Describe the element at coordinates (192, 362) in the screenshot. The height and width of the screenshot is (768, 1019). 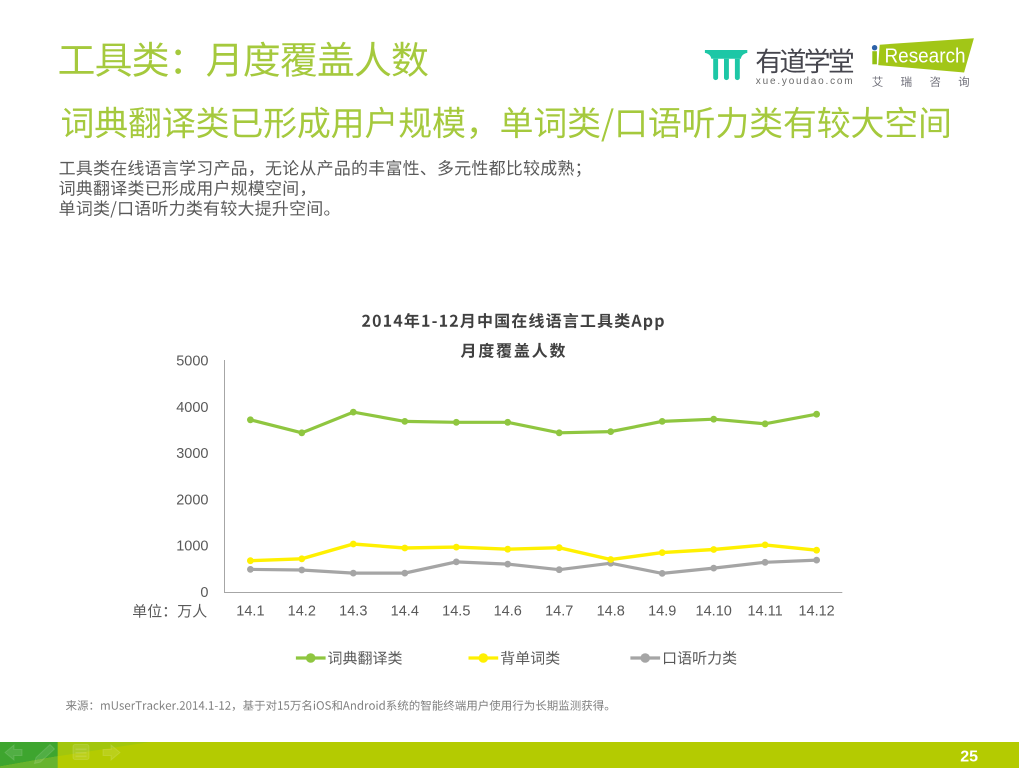
I see `svg-text: 5000` at that location.